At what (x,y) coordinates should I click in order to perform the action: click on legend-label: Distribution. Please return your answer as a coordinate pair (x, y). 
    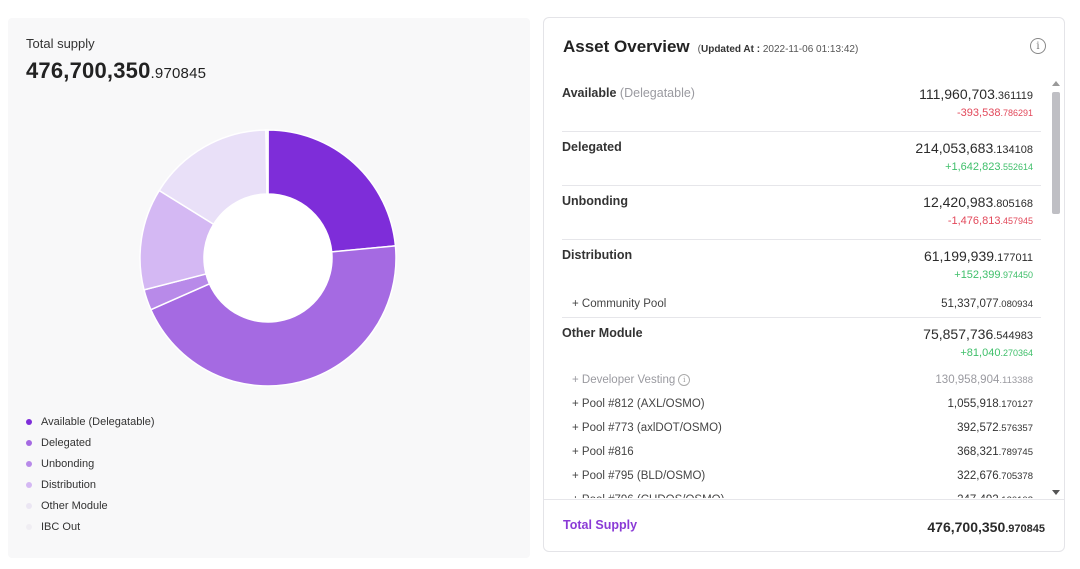
    Looking at the image, I should click on (69, 484).